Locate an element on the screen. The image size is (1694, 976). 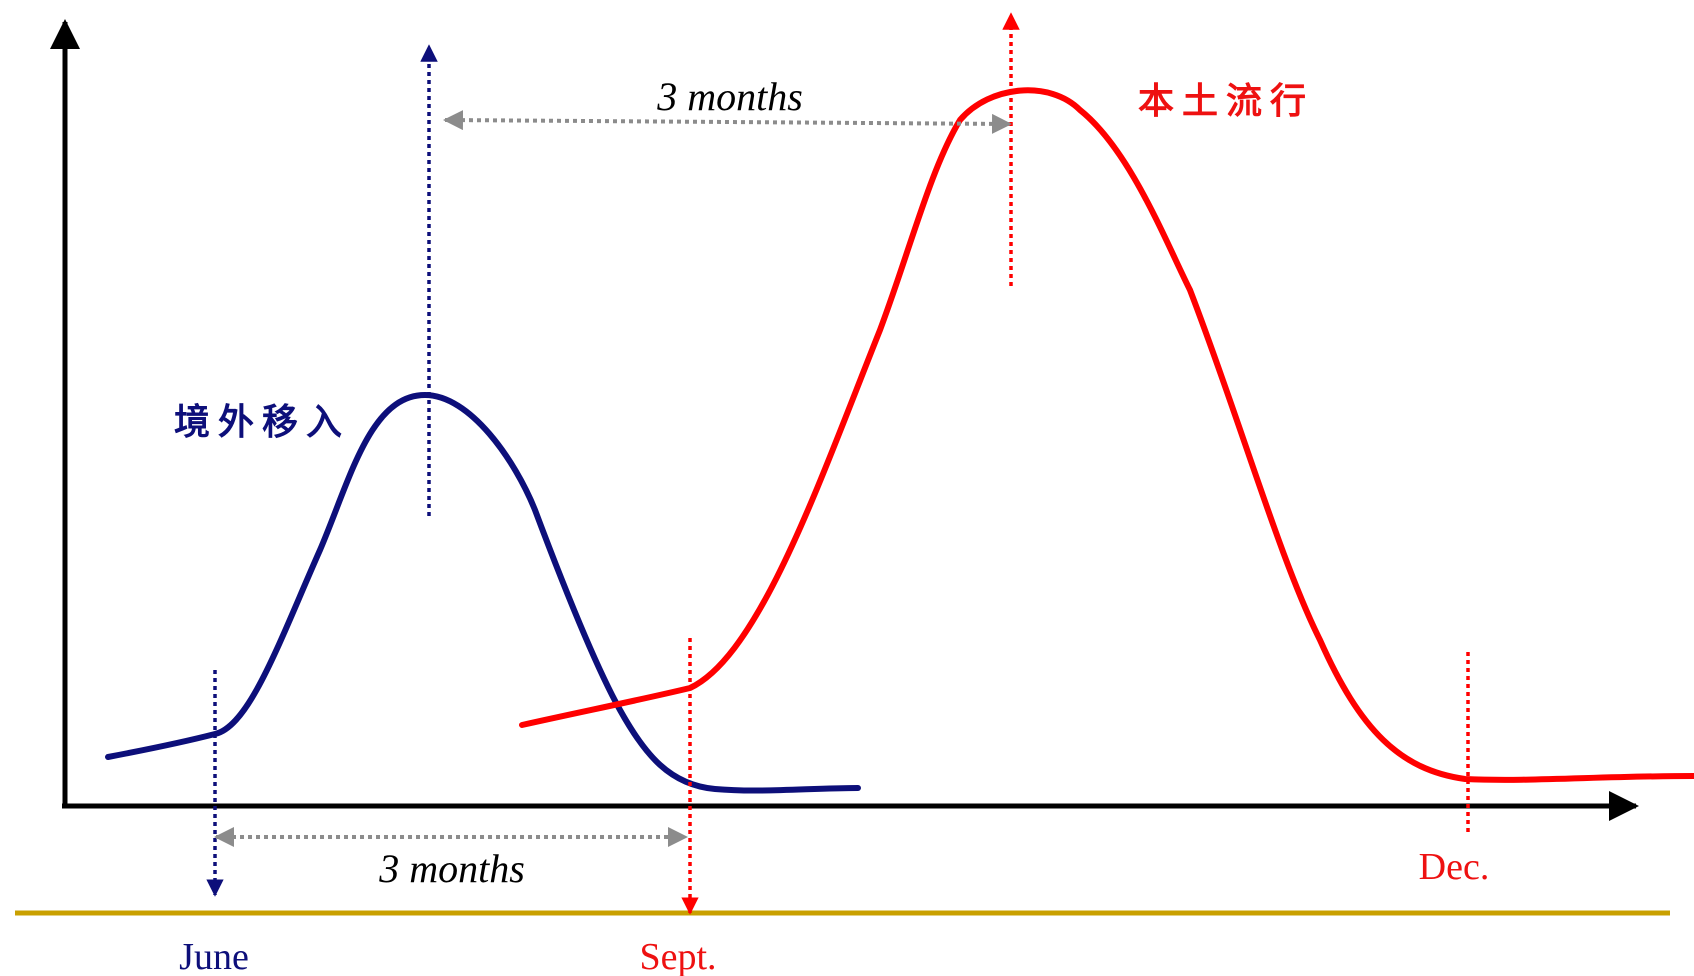
month-label-sept: Sept. is located at coordinates (677, 956).